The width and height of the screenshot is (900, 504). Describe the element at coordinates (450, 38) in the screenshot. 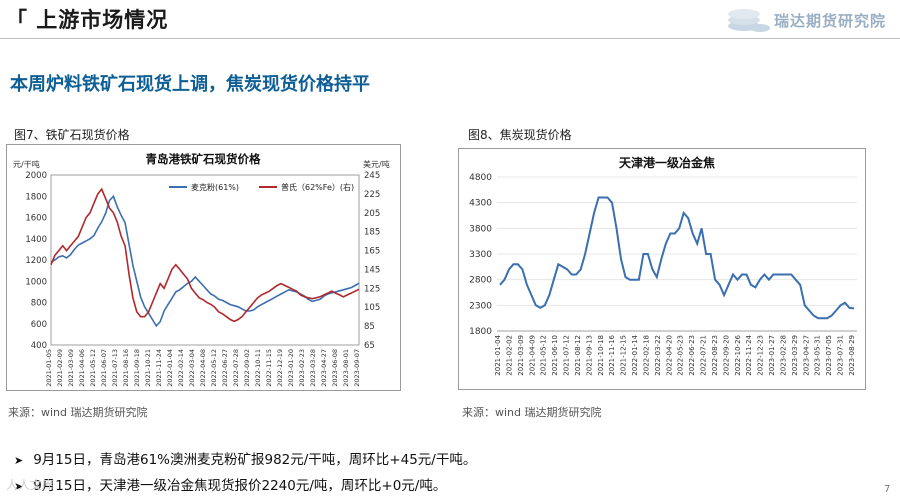

I see `title-divider` at that location.